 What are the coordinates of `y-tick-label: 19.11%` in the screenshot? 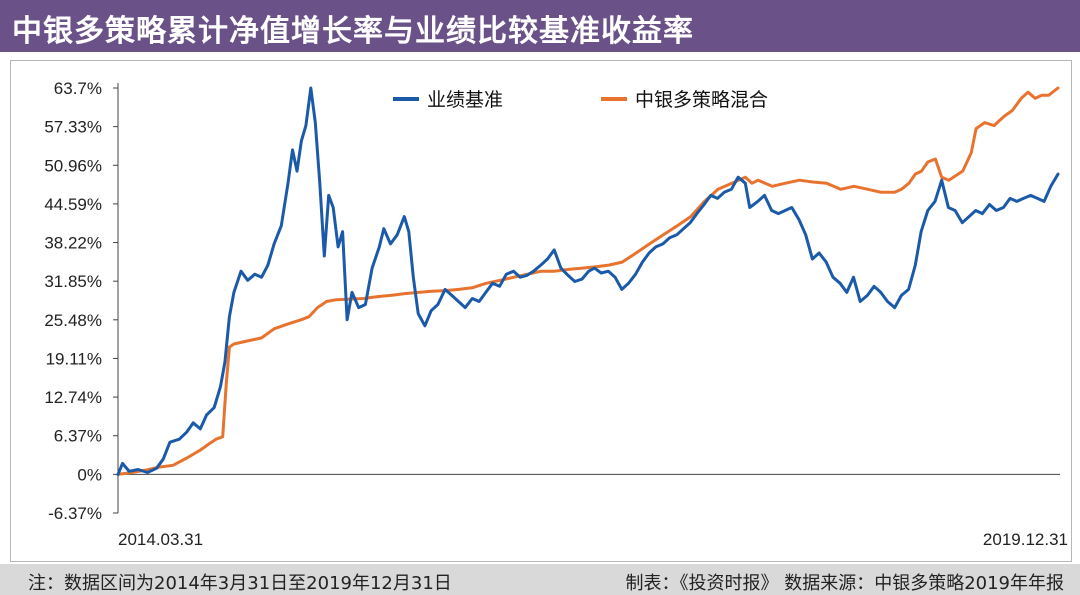 It's located at (74, 358).